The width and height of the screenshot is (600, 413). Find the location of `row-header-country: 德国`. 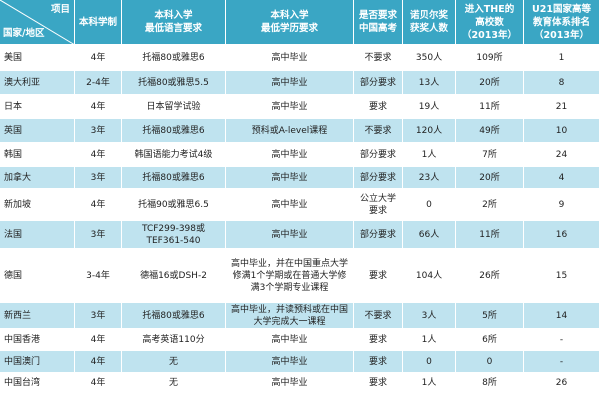

row-header-country: 德国 is located at coordinates (37, 276).